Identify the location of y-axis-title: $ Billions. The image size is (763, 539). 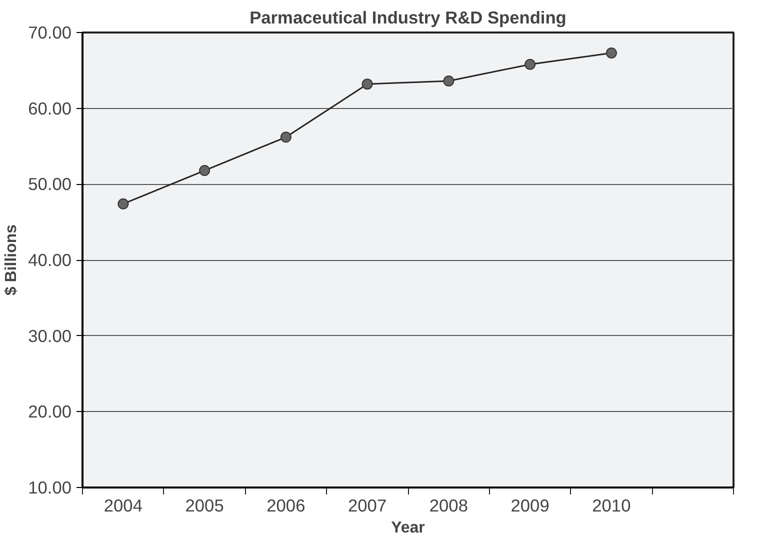
(11, 260).